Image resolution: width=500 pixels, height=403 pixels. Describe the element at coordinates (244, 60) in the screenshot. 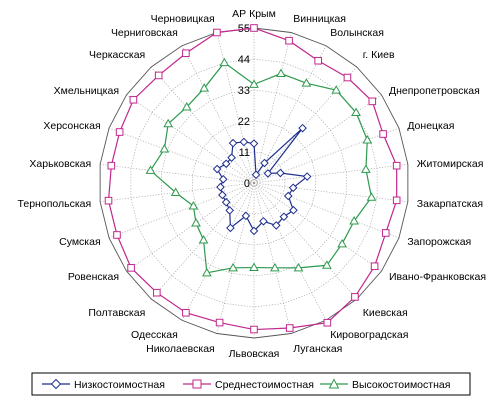

I see `radial-tick-label: 44` at that location.